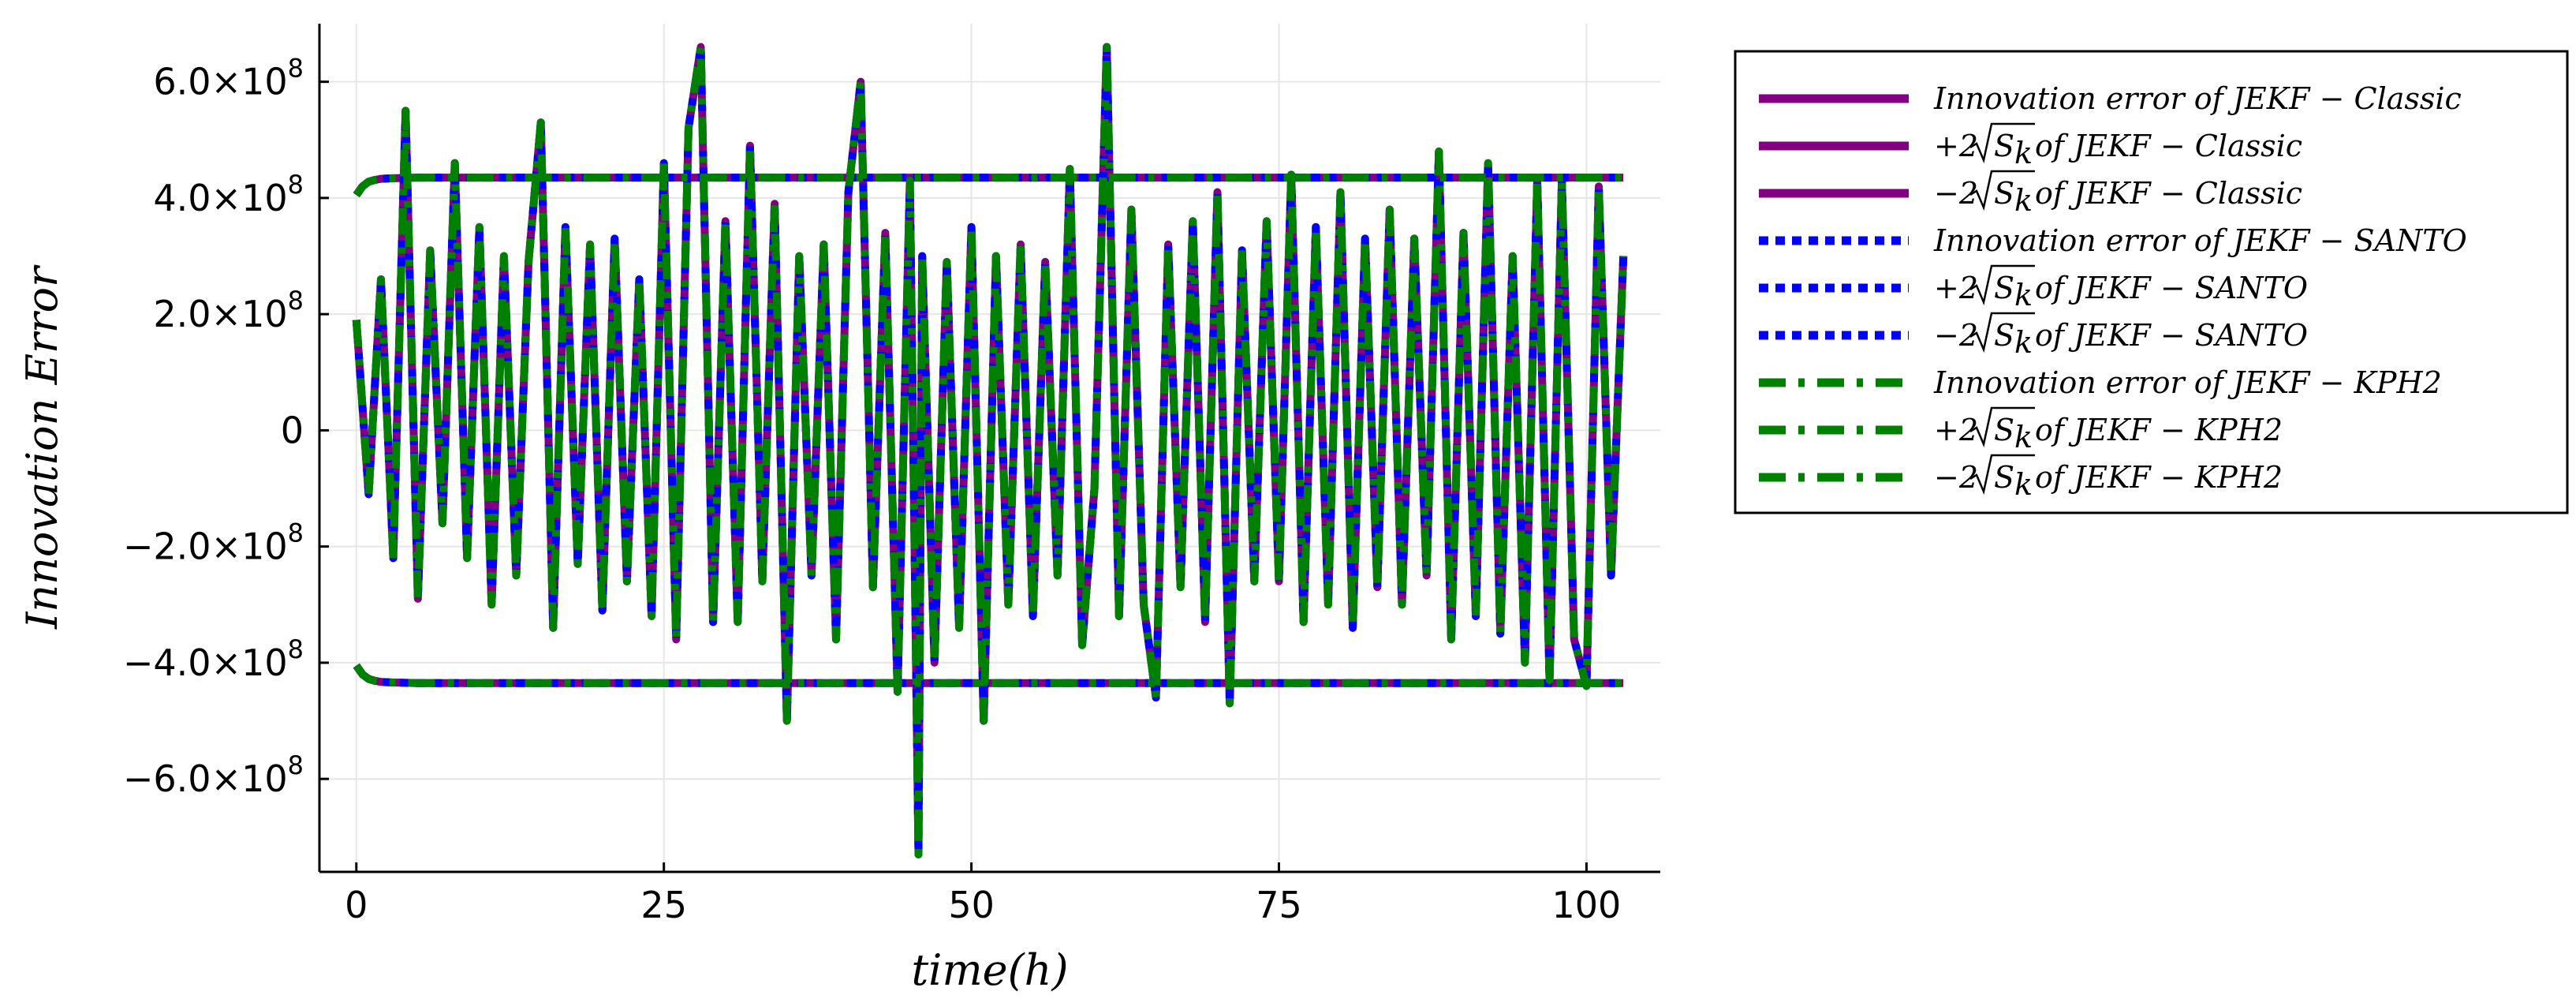 Image resolution: width=2576 pixels, height=1006 pixels. What do you see at coordinates (356, 905) in the screenshot?
I see `x-tick-label-0: 0` at bounding box center [356, 905].